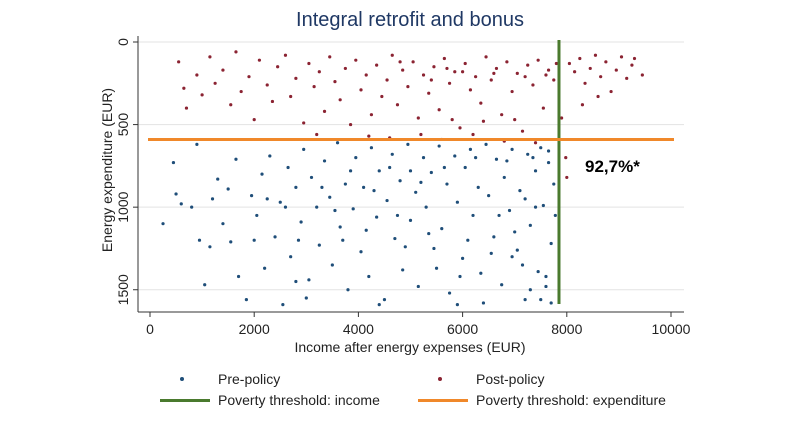 This screenshot has height=440, width=788. What do you see at coordinates (410, 20) in the screenshot?
I see `chart-title: Integral retrofit and bonus` at bounding box center [410, 20].